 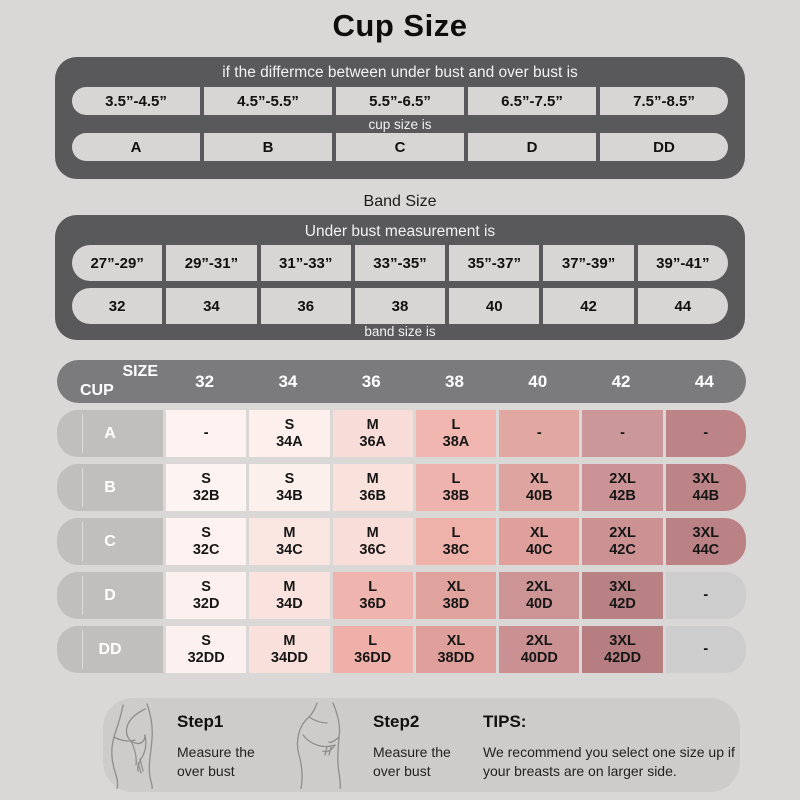 I want to click on under-bust-pill: 27”-29”, so click(x=117, y=263).